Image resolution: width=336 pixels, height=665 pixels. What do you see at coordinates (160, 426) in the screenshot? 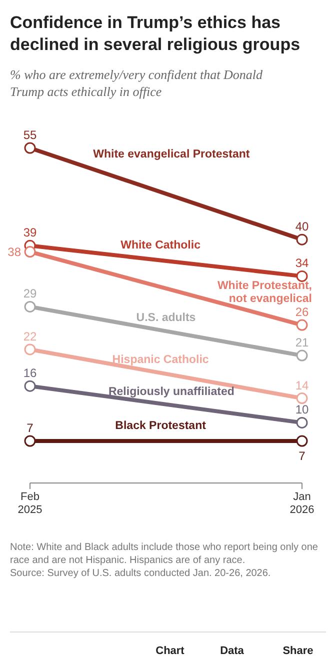
I see `series-label: Black Protestant` at bounding box center [160, 426].